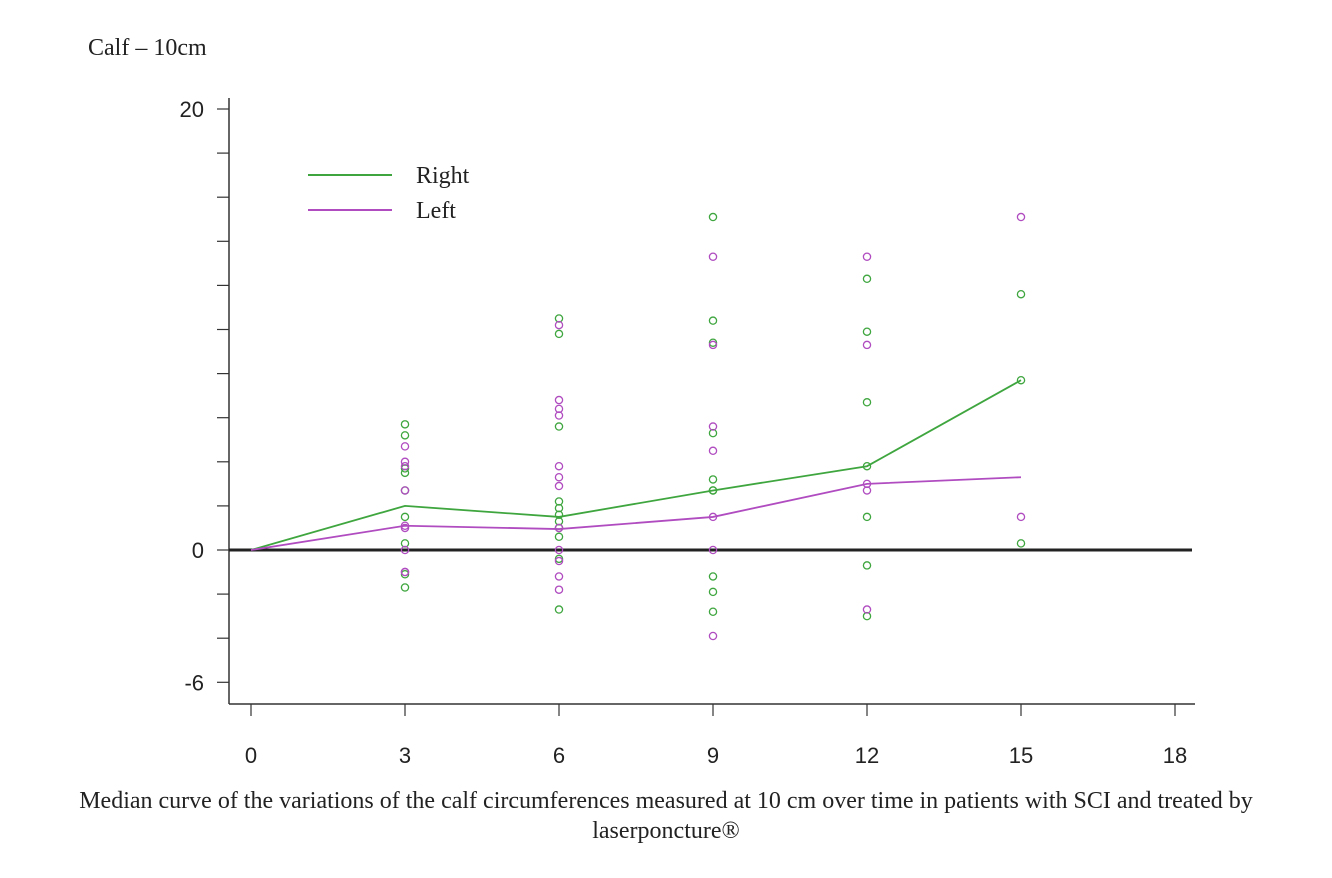 Image resolution: width=1332 pixels, height=878 pixels. Describe the element at coordinates (1021, 755) in the screenshot. I see `x-tick-label: 15` at that location.